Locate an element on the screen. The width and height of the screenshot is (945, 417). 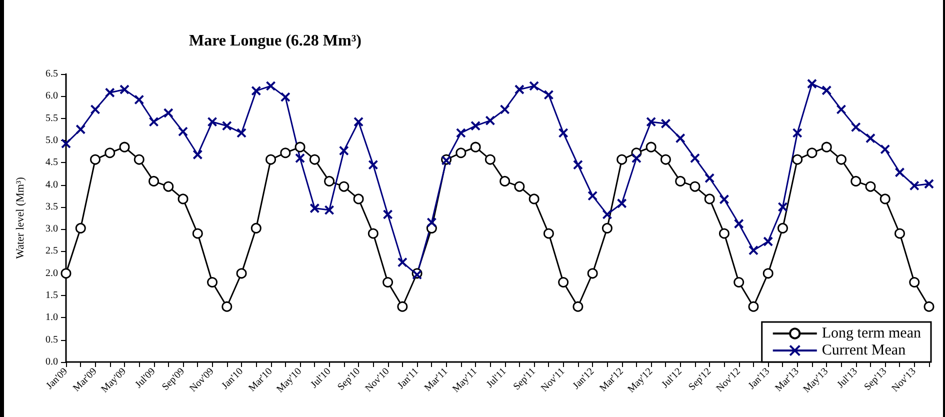
y-tick-label: 5.0 is located at coordinates (52, 140).